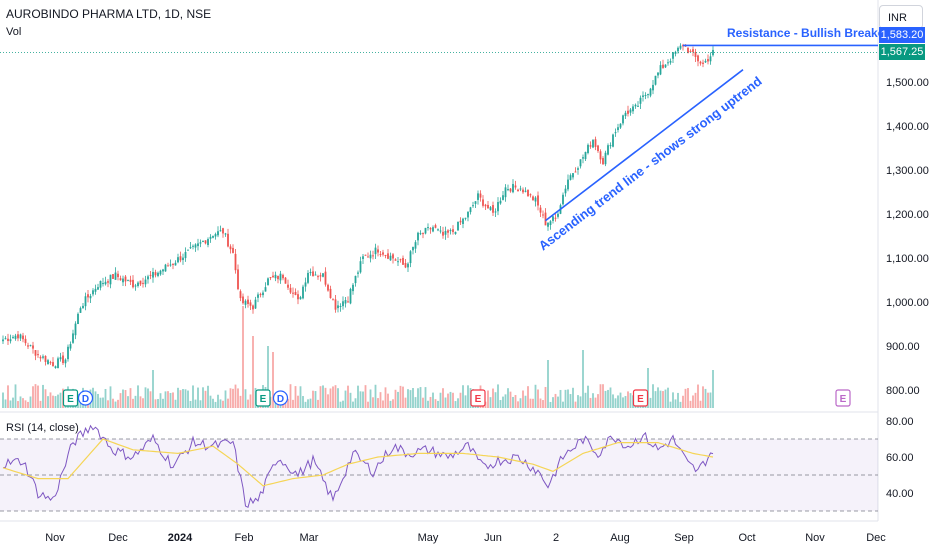 The width and height of the screenshot is (932, 550). What do you see at coordinates (85, 399) in the screenshot?
I see `marker-label: D` at bounding box center [85, 399].